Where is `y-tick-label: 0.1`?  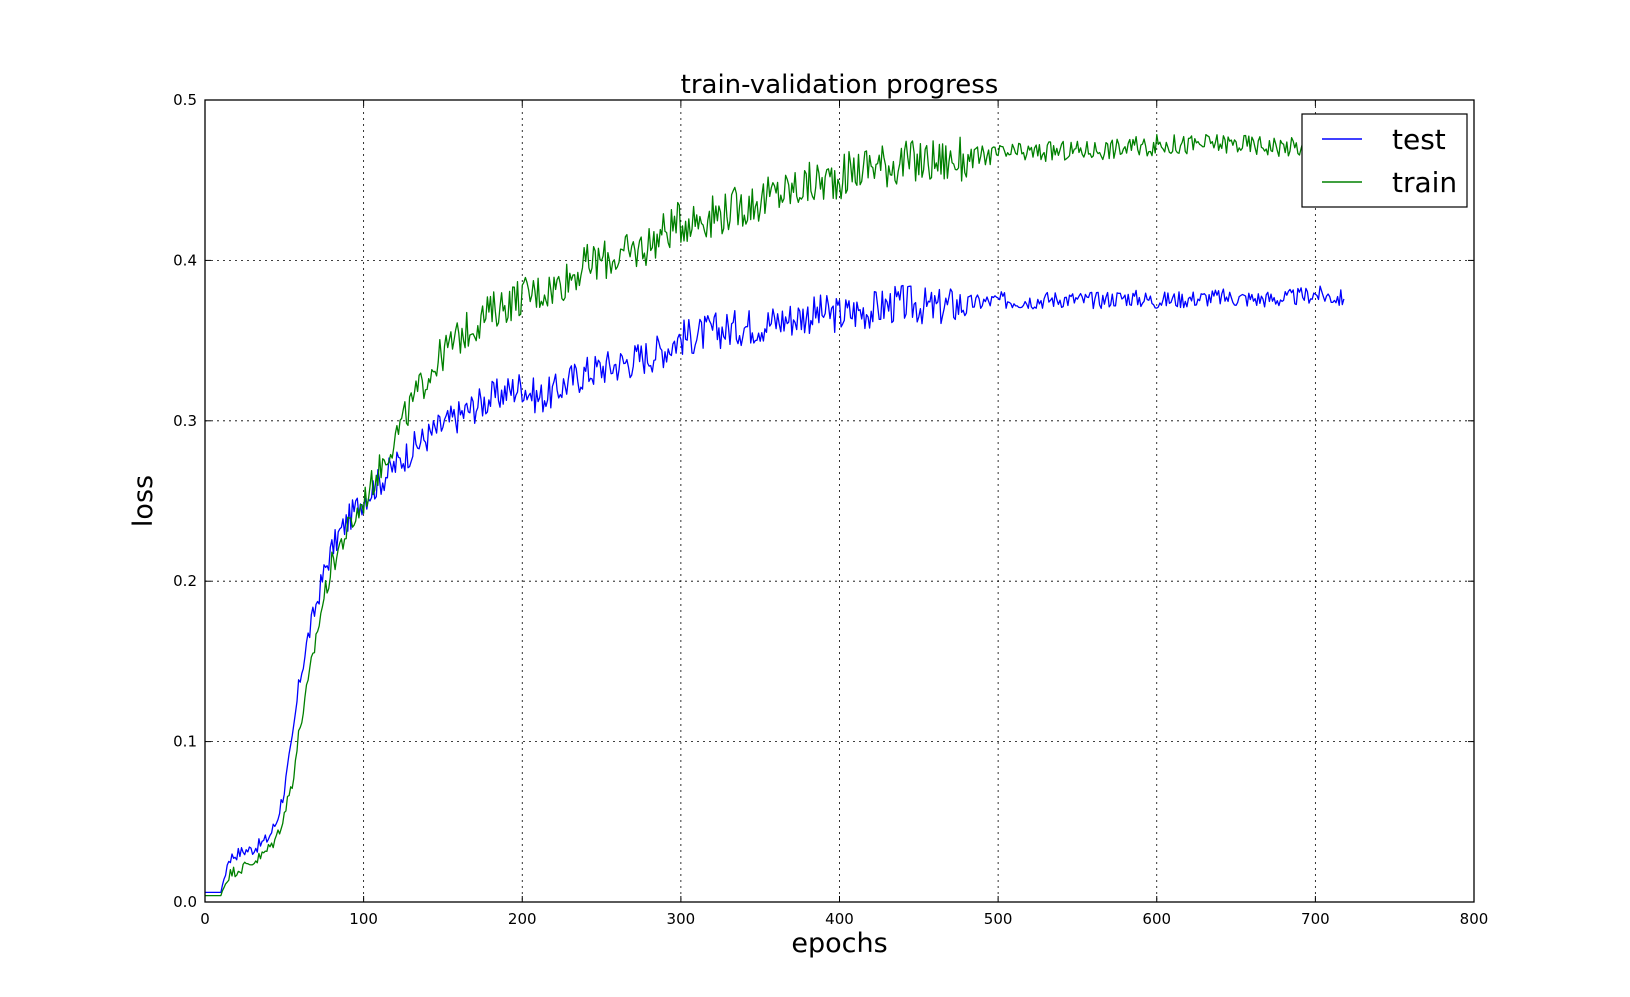
y-tick-label: 0.1 is located at coordinates (185, 742).